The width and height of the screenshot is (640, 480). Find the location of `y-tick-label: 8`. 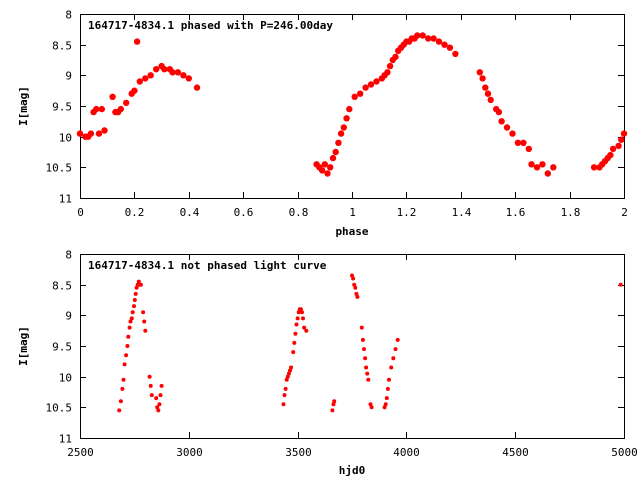

y-tick-label: 8 is located at coordinates (68, 255).